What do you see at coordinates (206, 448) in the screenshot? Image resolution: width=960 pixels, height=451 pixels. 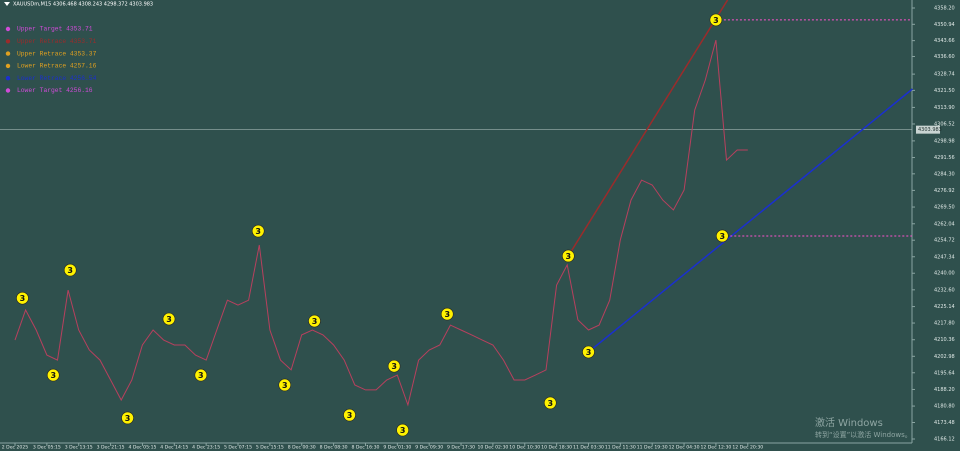 I see `x-tick-label: 4 Dec 23:15` at bounding box center [206, 448].